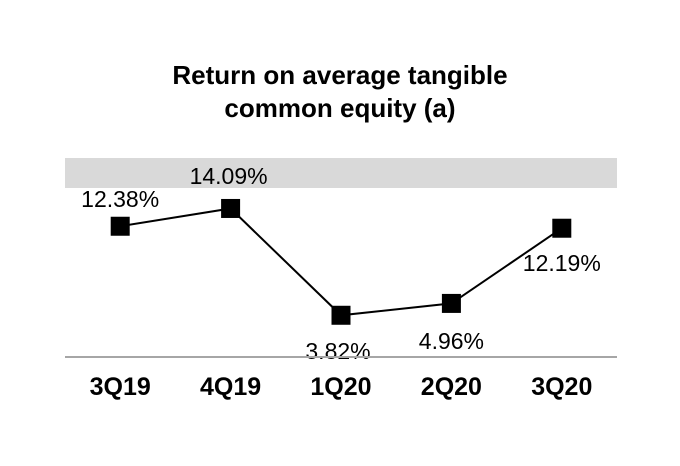 The image size is (680, 466). What do you see at coordinates (341, 387) in the screenshot?
I see `x-axis-tick-label: 1Q20` at bounding box center [341, 387].